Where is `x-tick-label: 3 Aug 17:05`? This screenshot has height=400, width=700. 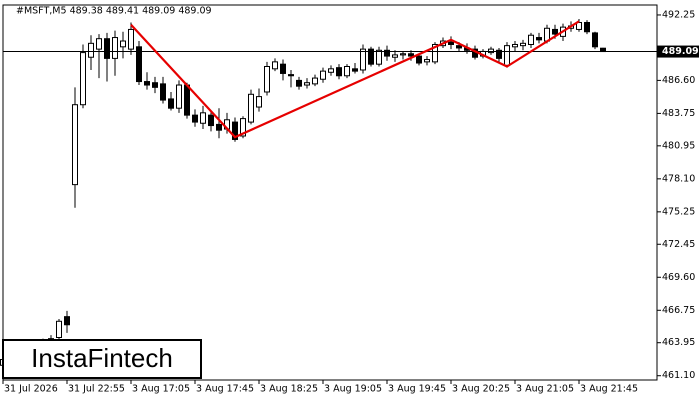 x-tick-label: 3 Aug 17:05 is located at coordinates (161, 389).